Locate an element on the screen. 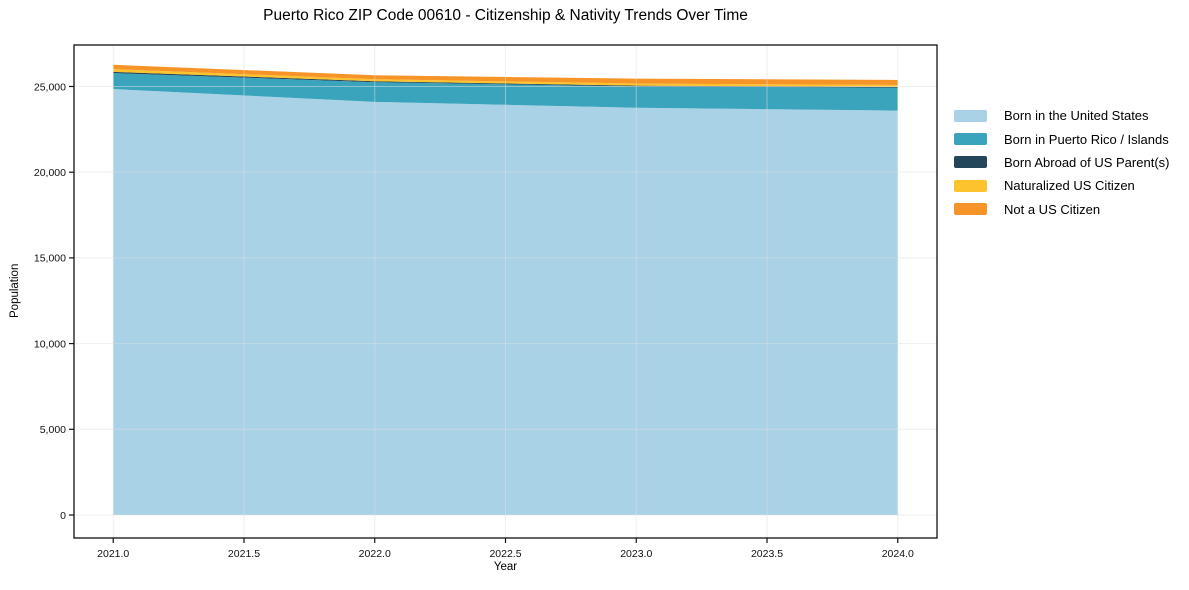  legend-item: Not a US Citizen is located at coordinates (1061, 209).